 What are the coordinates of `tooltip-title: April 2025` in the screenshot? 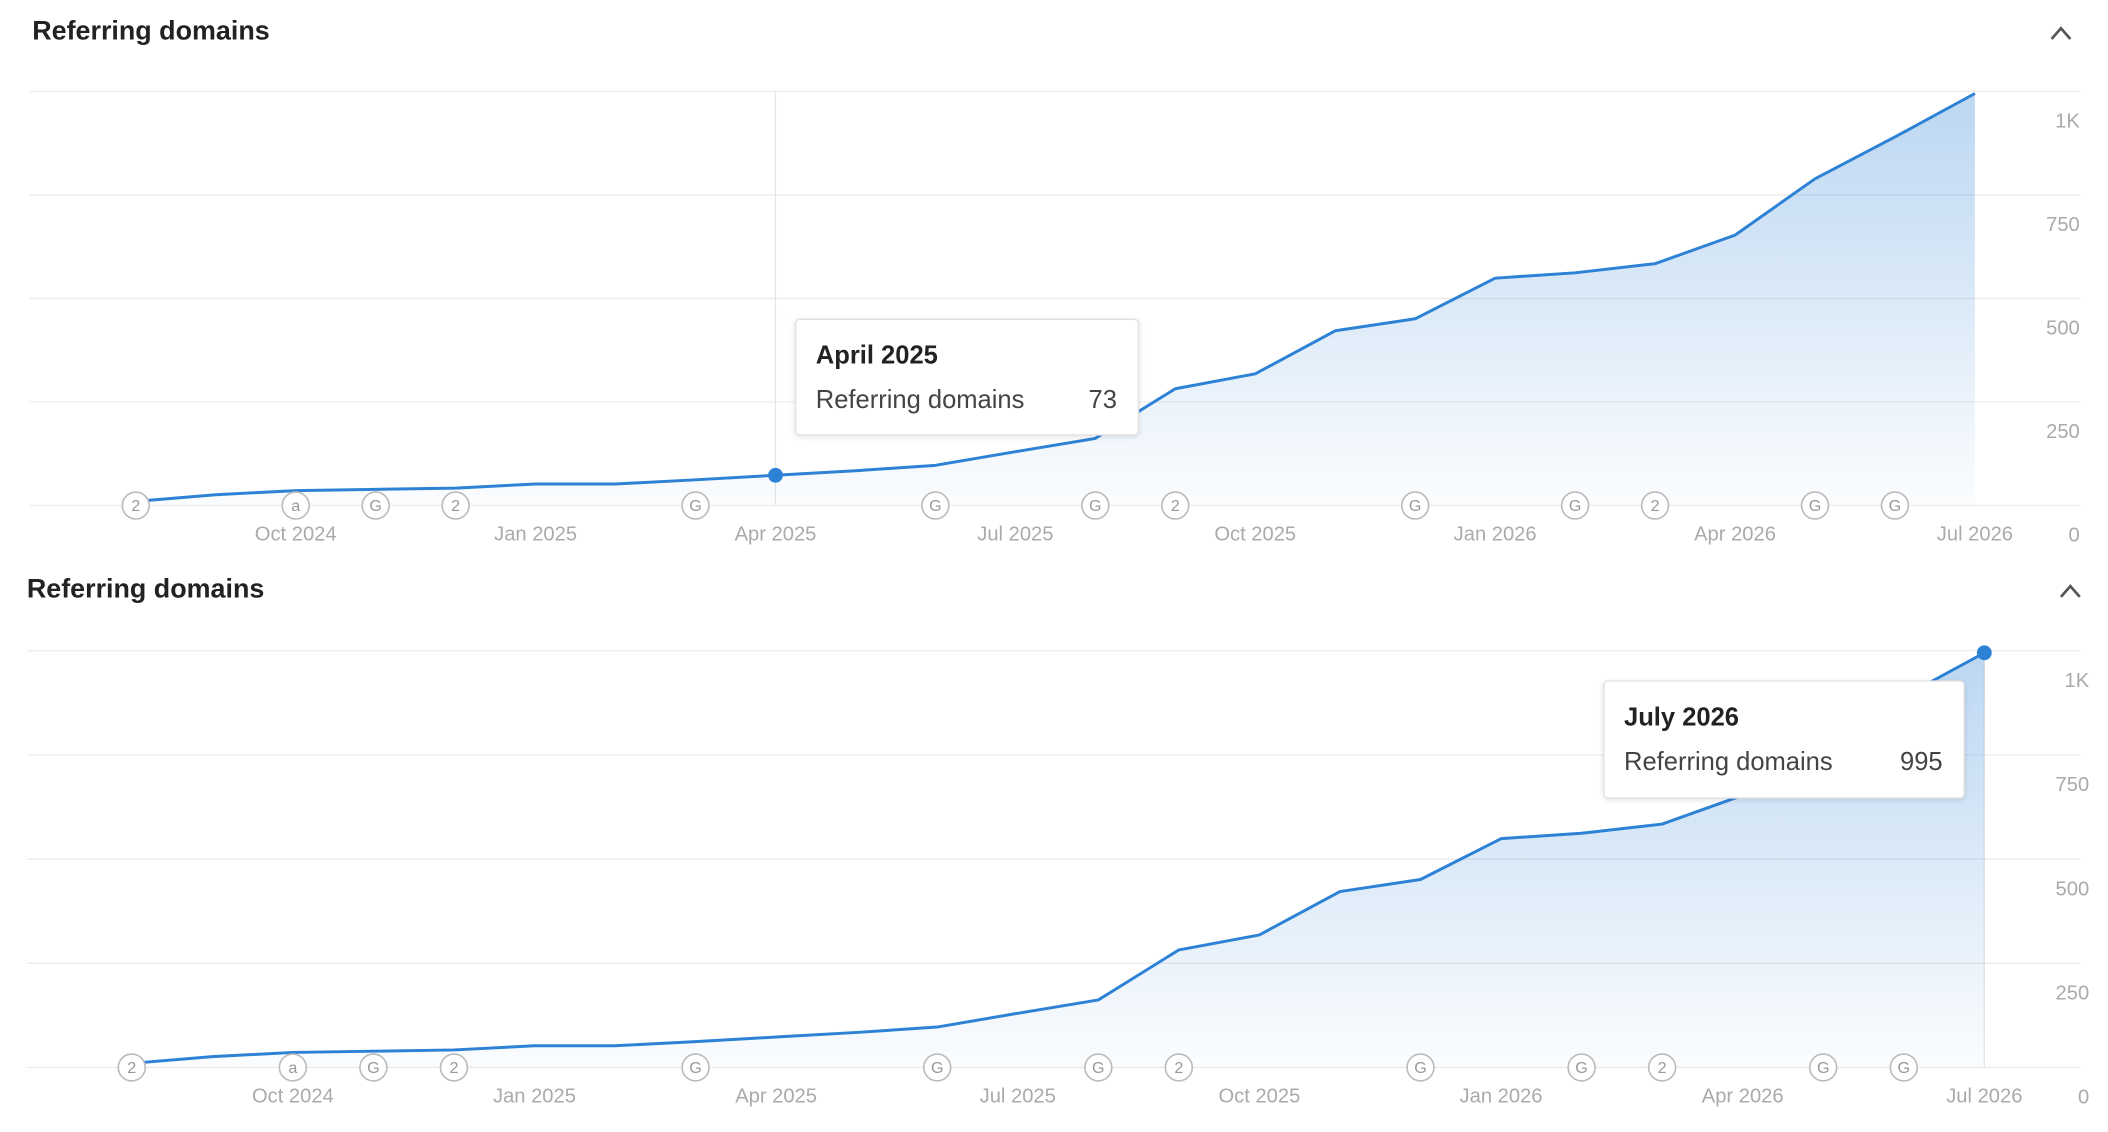 It's located at (877, 356).